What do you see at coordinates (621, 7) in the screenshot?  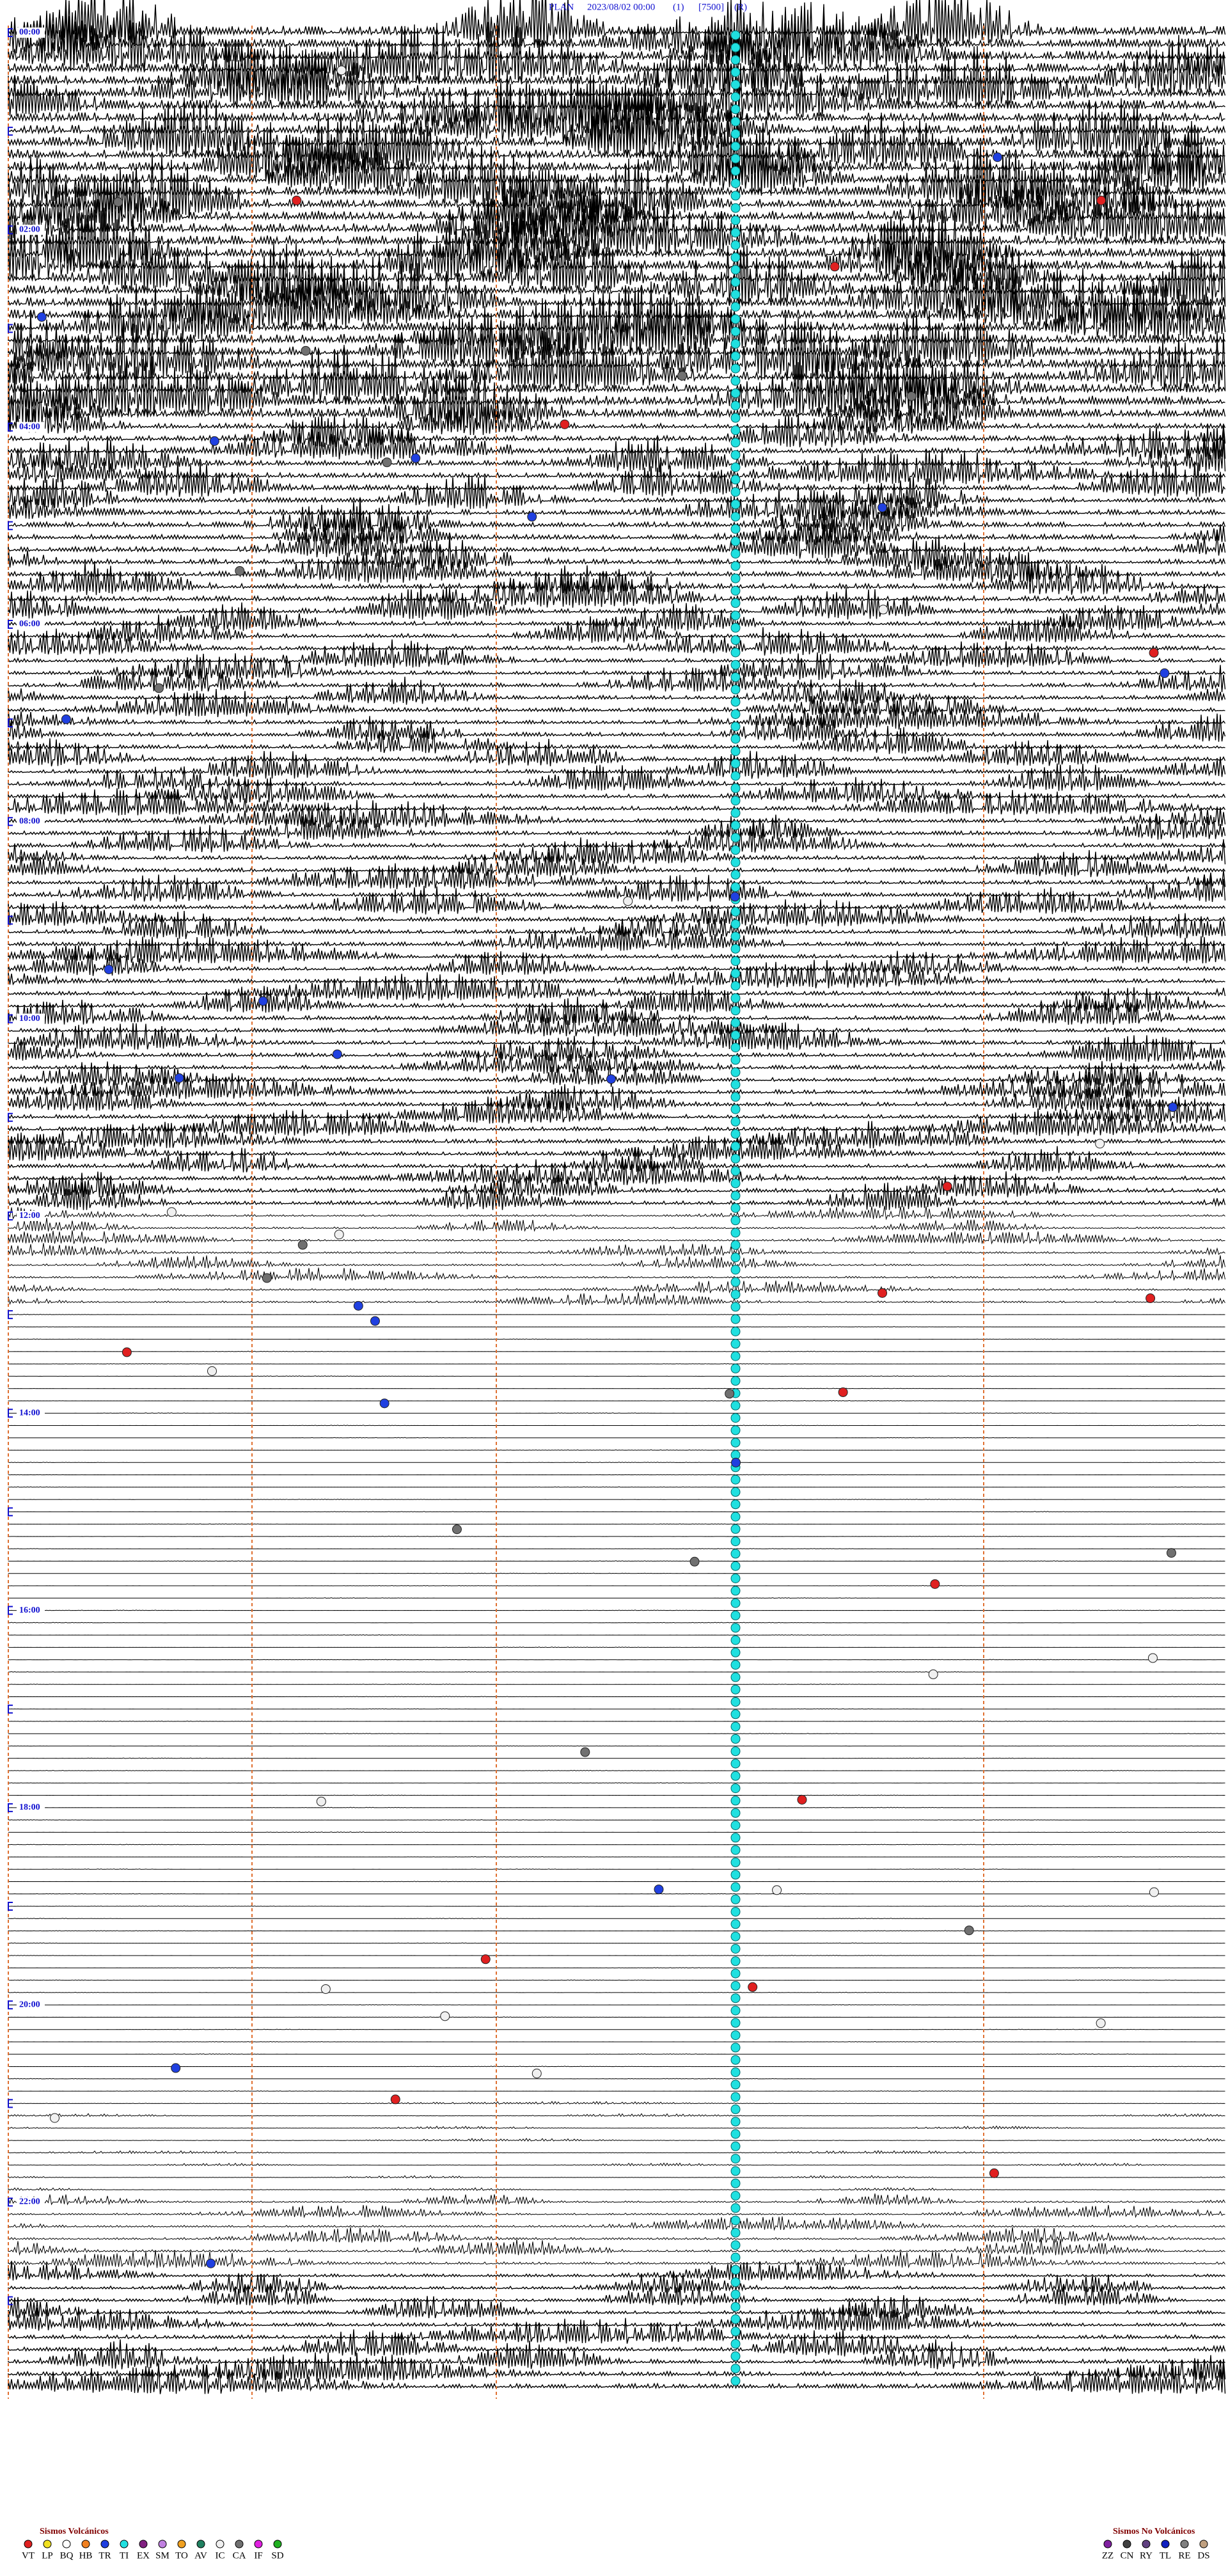 I see `datetime: 2023/08/02 00:00` at bounding box center [621, 7].